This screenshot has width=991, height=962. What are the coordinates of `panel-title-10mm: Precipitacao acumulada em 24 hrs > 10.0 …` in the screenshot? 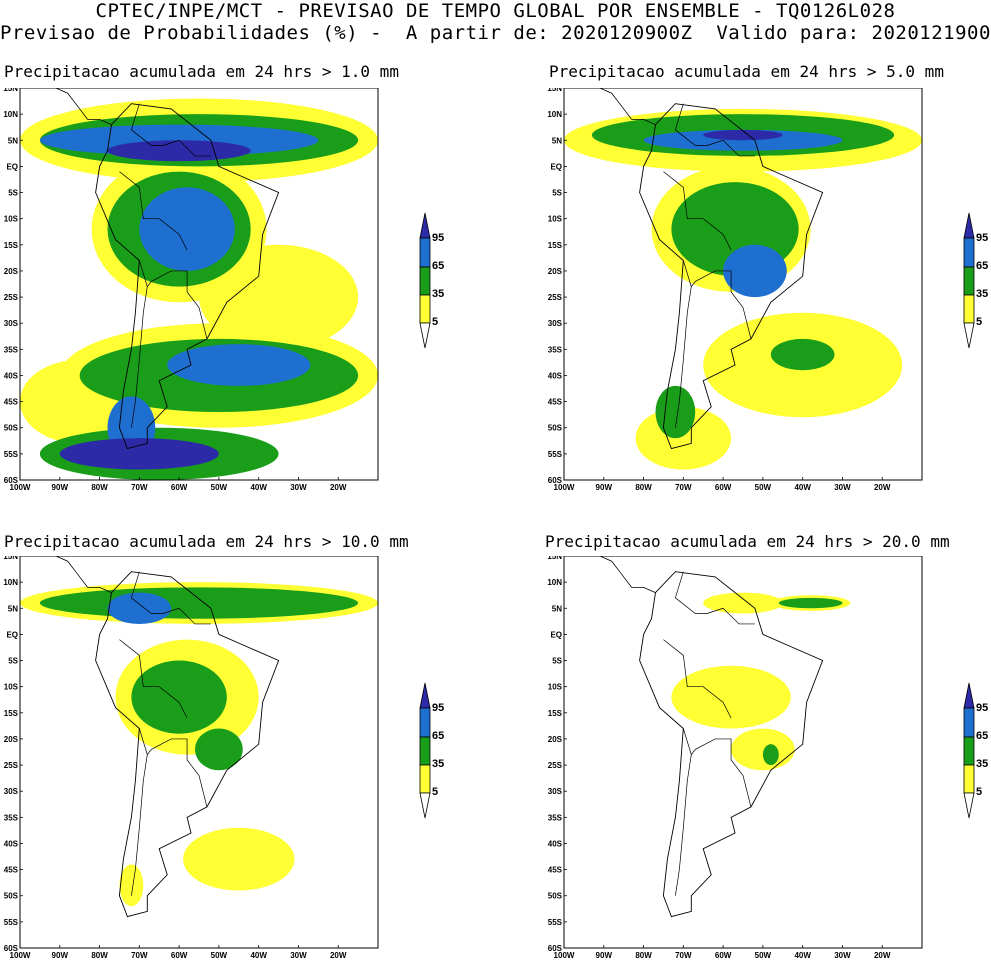 It's located at (206, 541).